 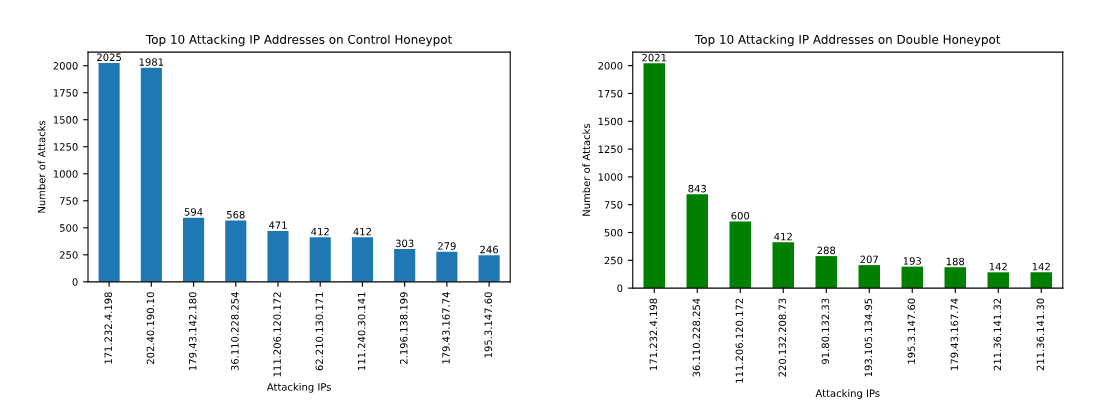 I want to click on x-tick-label: 179.43.142.180, so click(x=192, y=331).